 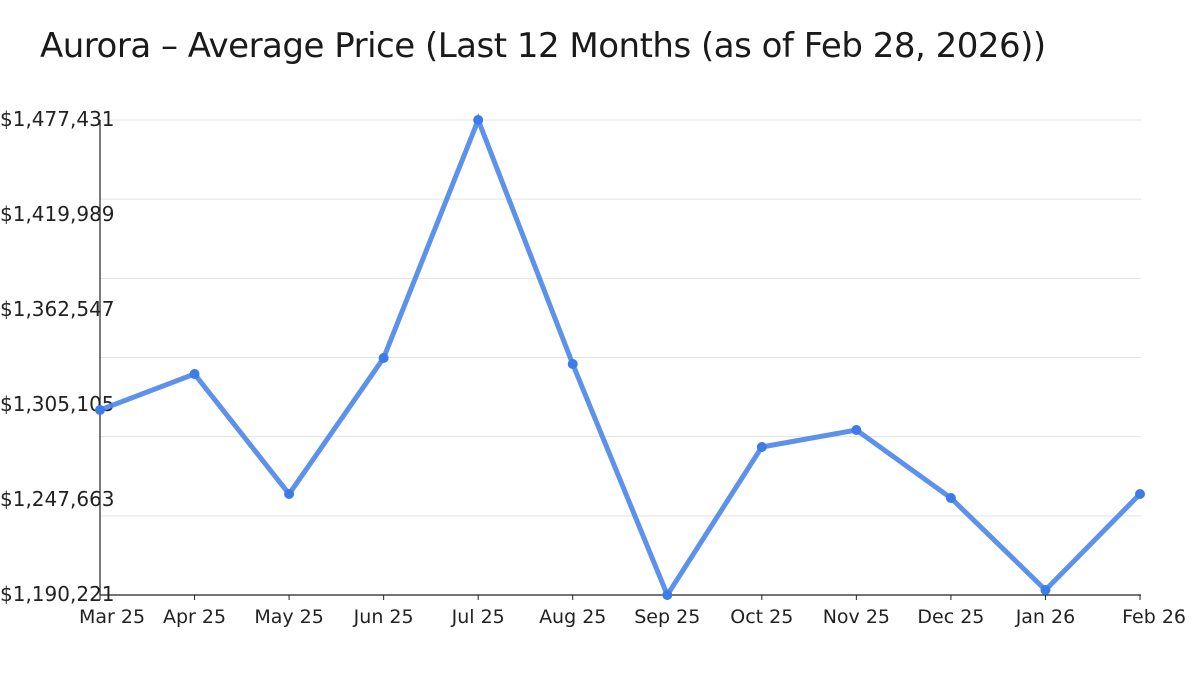 I want to click on y-tick-label: $1,477,431, so click(x=57, y=119).